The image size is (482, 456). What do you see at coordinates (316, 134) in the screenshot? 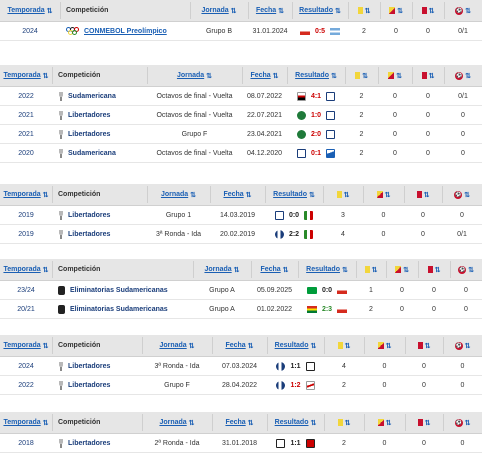
I see `score: 2:0` at bounding box center [316, 134].